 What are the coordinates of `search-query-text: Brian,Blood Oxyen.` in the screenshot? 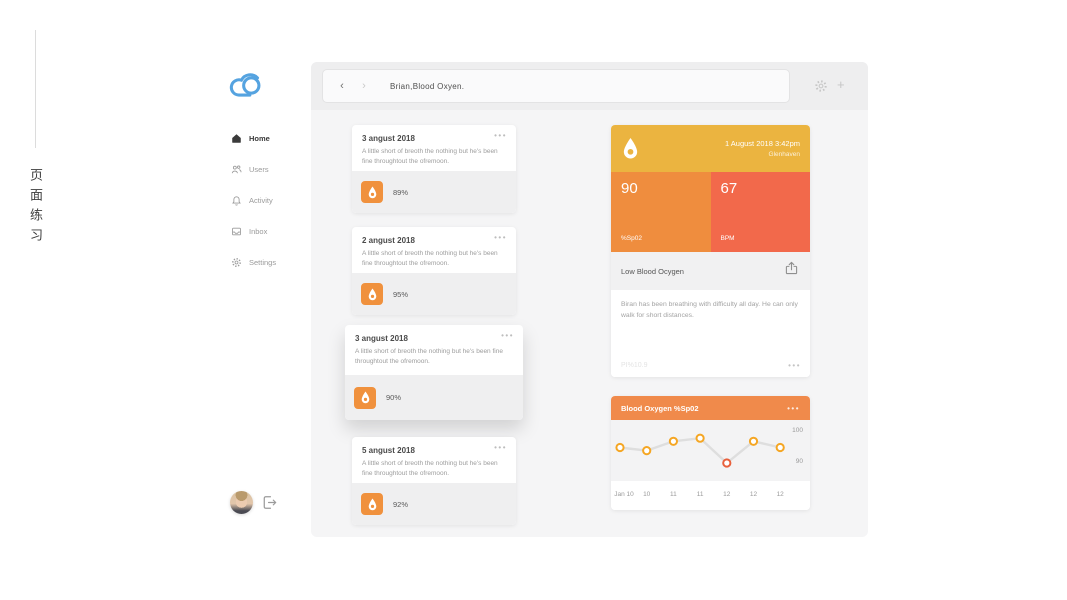 It's located at (427, 86).